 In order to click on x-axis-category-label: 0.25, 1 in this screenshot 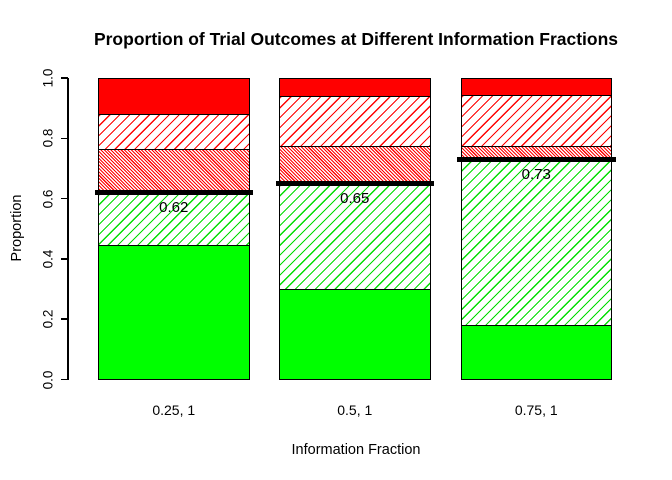, I will do `click(174, 410)`.